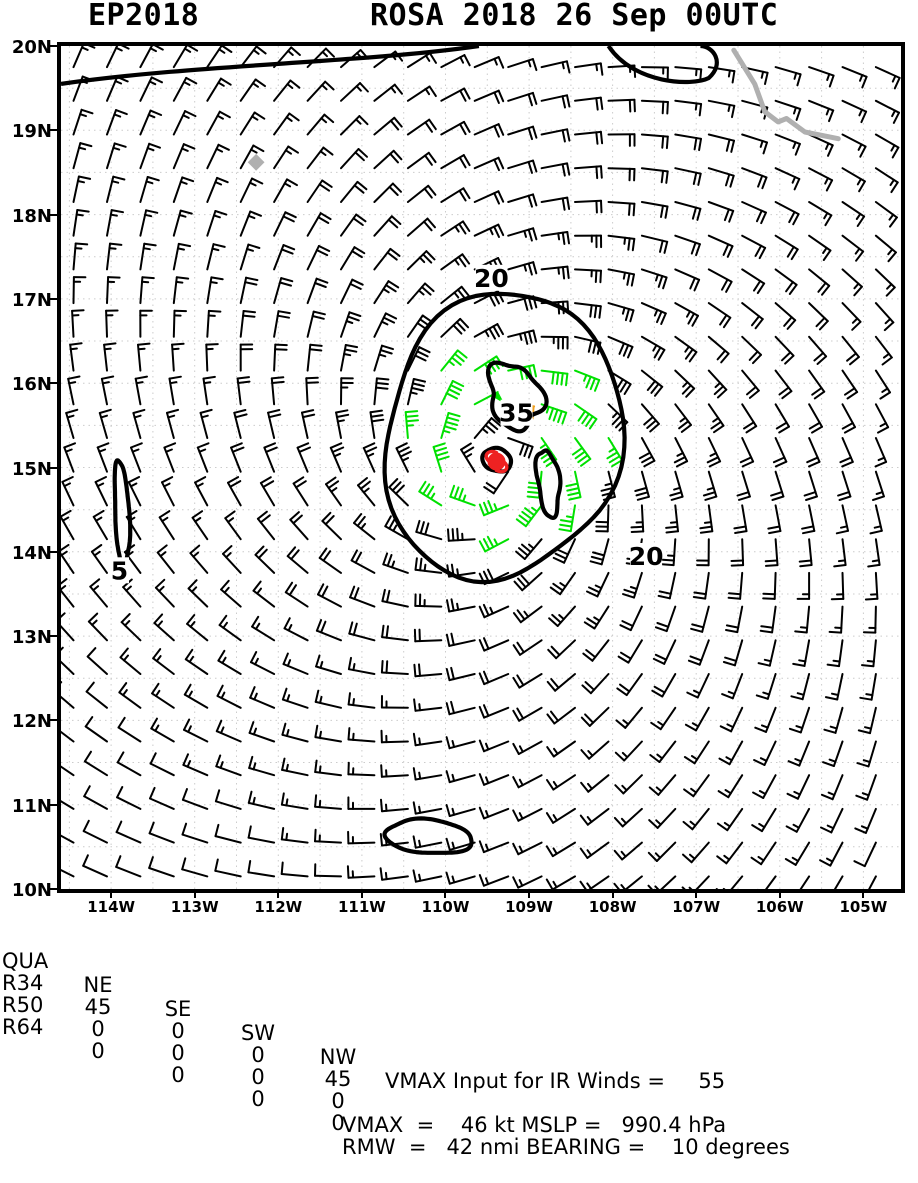 The image size is (918, 1183). What do you see at coordinates (26, 469) in the screenshot?
I see `y-axis-label: 15N` at bounding box center [26, 469].